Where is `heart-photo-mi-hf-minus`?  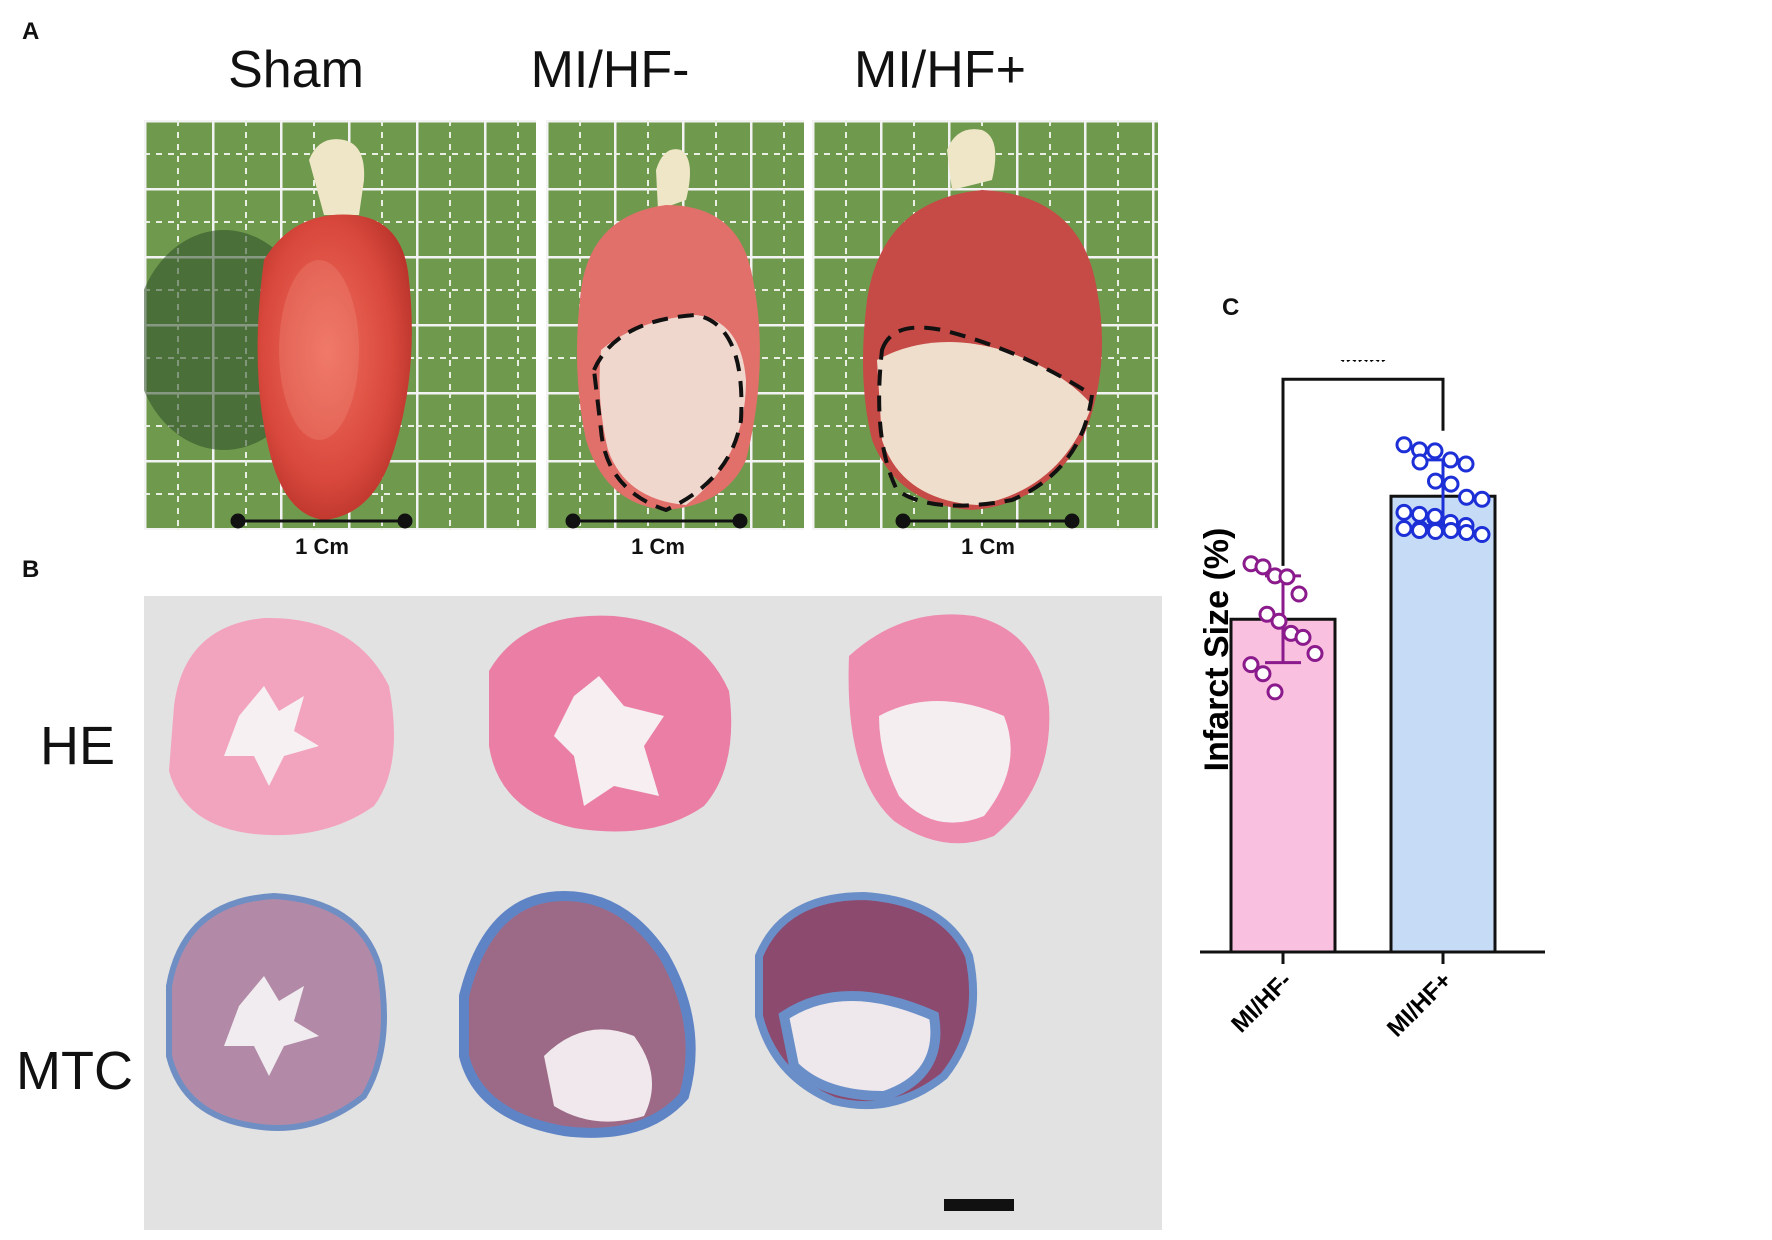 heart-photo-mi-hf-minus is located at coordinates (675, 325).